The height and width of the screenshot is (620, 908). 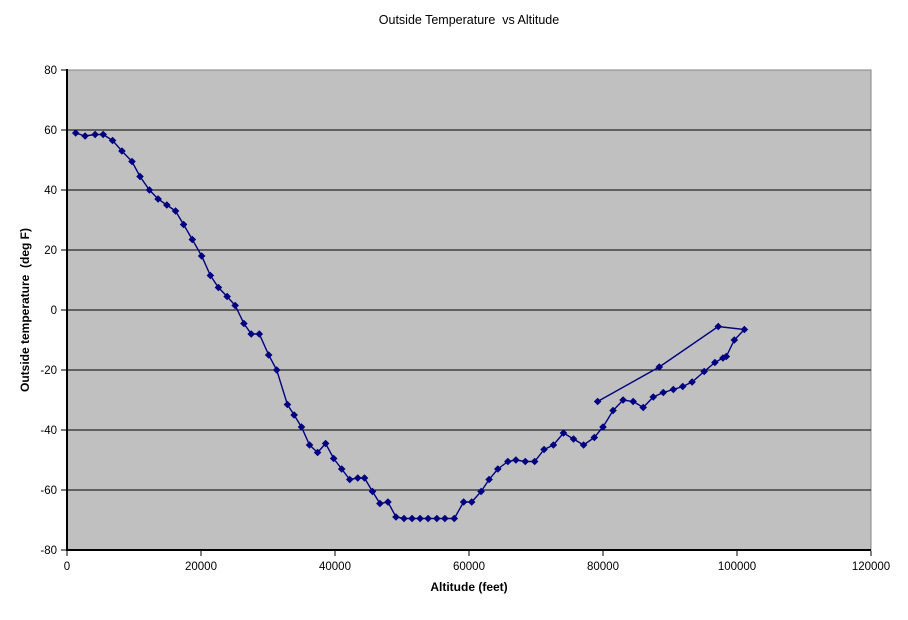 I want to click on x-tick-label: 80000, so click(x=603, y=567).